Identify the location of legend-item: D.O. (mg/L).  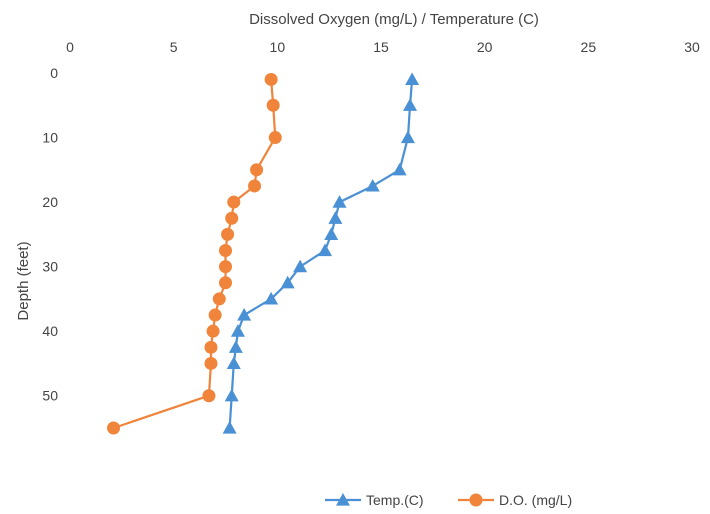
(515, 500).